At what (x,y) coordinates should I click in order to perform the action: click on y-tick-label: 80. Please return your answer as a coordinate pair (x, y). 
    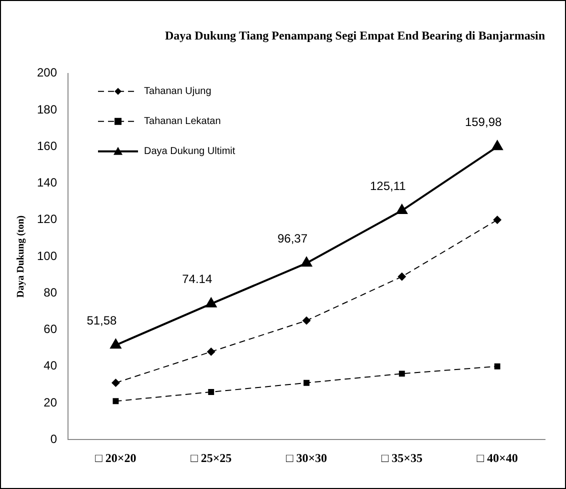
    Looking at the image, I should click on (51, 292).